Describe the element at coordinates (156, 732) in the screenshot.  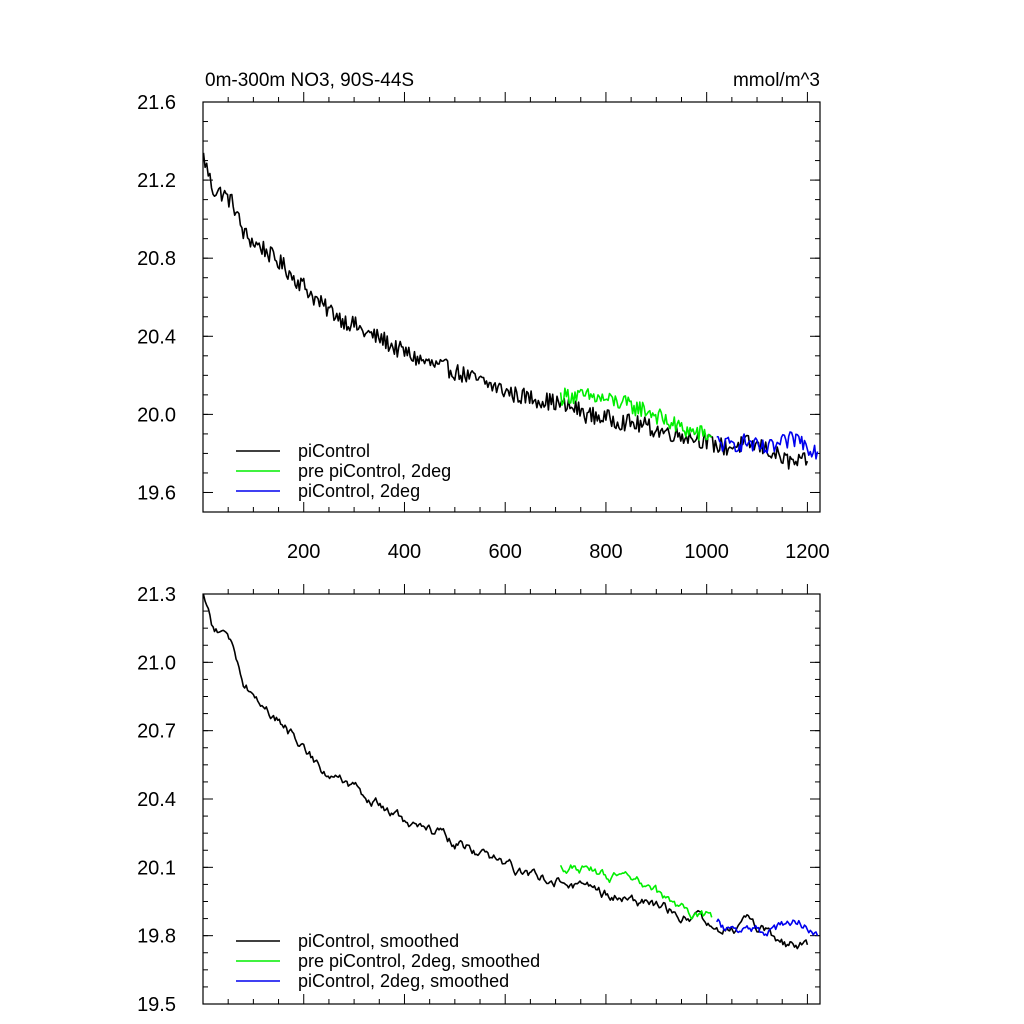
I see `y-tick-label: 20.7` at that location.